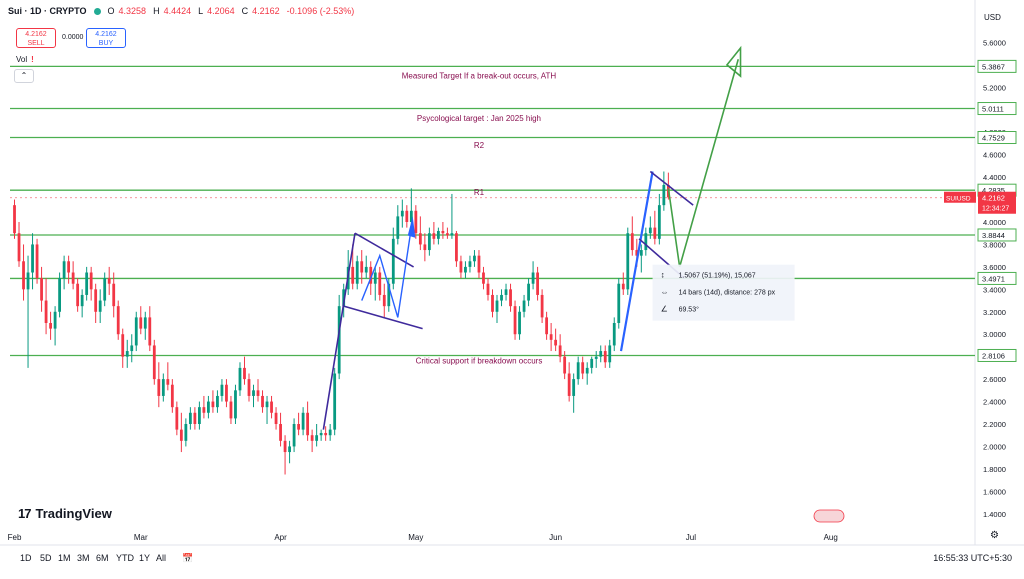 This screenshot has width=1024, height=579. What do you see at coordinates (555, 537) in the screenshot?
I see `x-tick-label: Jun` at bounding box center [555, 537].